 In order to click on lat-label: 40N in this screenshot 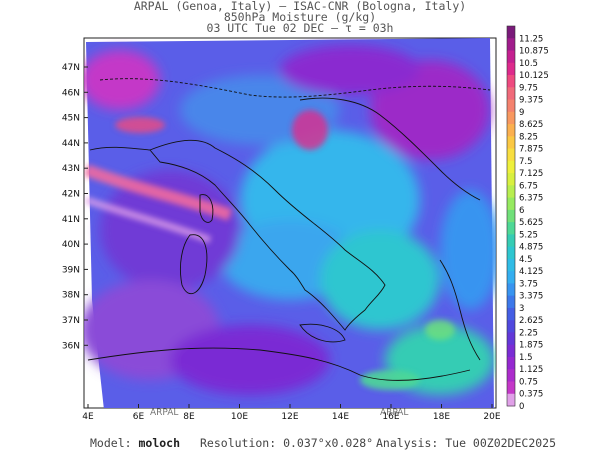, I will do `click(71, 245)`.